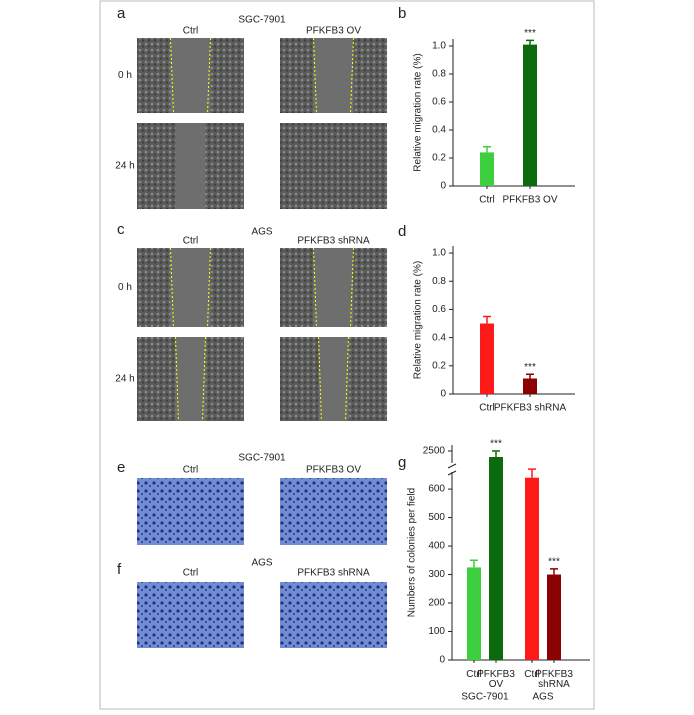  I want to click on group-label: SGC-7901, so click(485, 697).